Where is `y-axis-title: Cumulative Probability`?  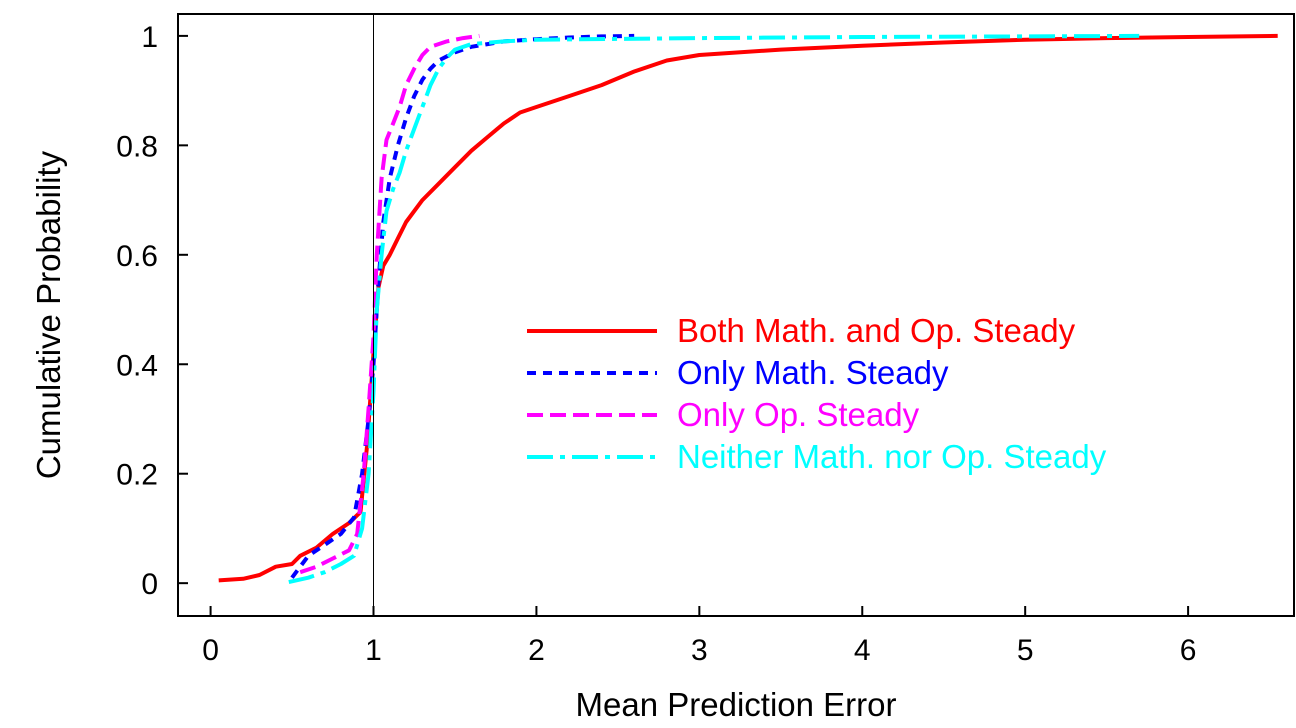
y-axis-title: Cumulative Probability is located at coordinates (48, 314).